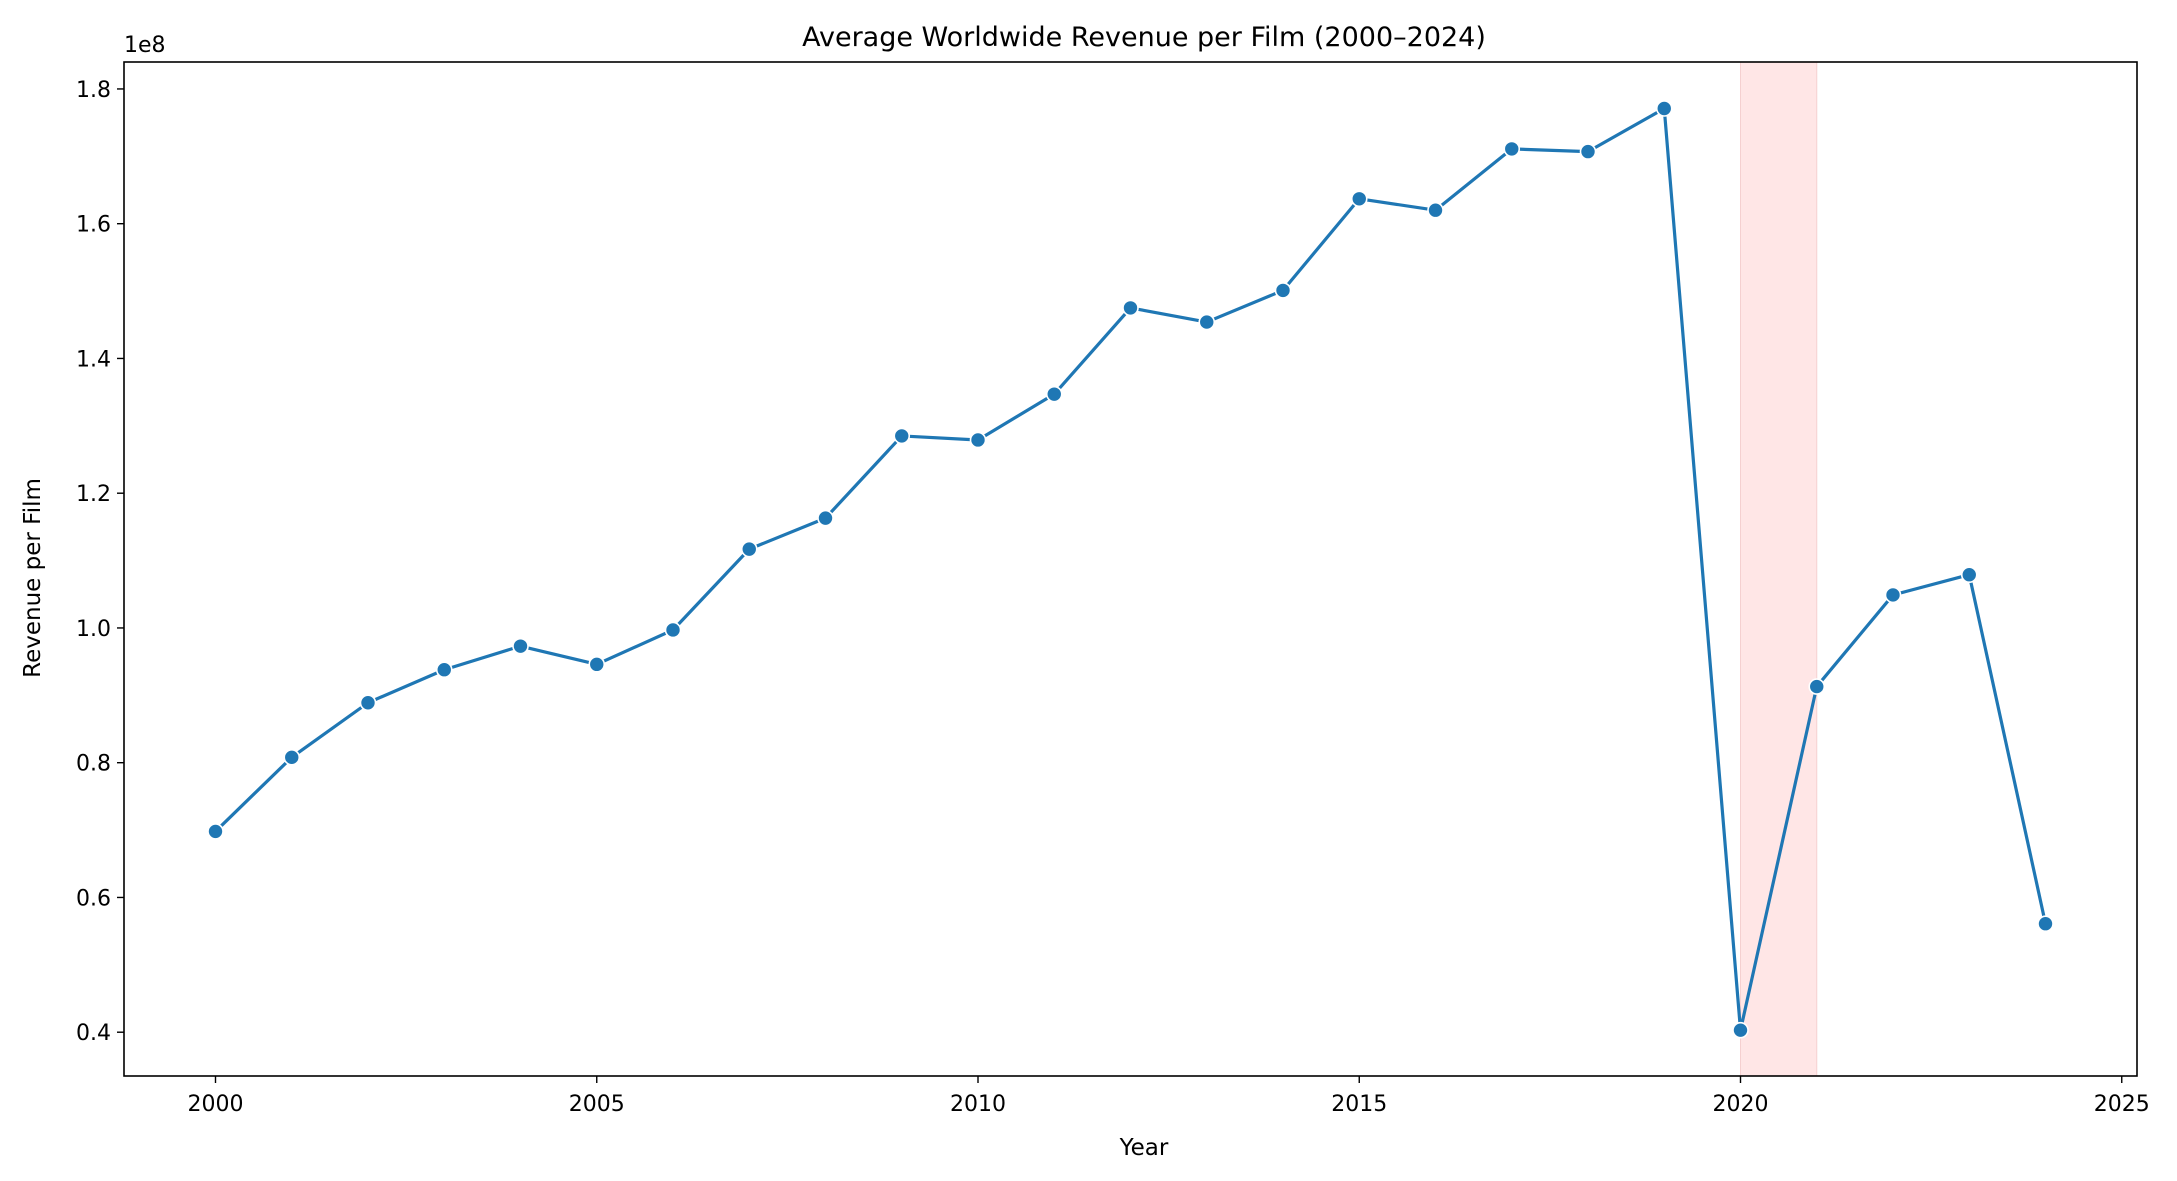 Image resolution: width=2177 pixels, height=1181 pixels. What do you see at coordinates (978, 1104) in the screenshot?
I see `x-tick-label: 2010` at bounding box center [978, 1104].